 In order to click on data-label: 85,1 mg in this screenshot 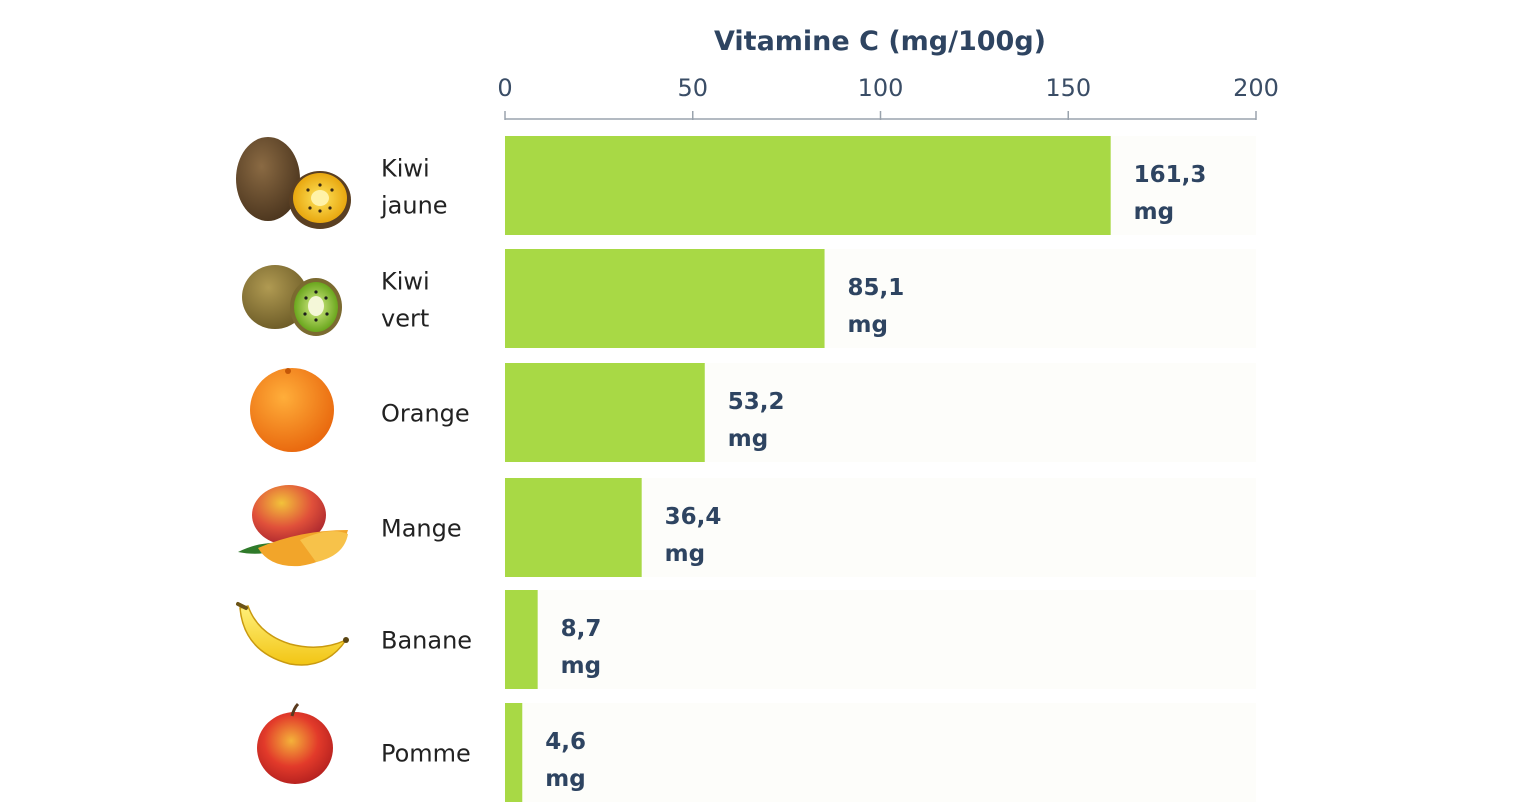, I will do `click(876, 306)`.